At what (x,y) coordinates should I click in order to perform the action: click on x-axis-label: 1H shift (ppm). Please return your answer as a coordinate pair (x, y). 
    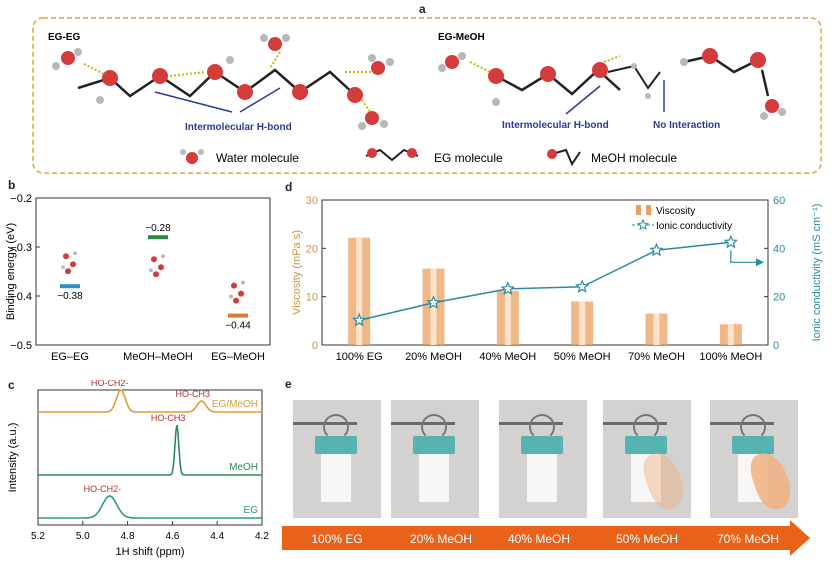
    Looking at the image, I should click on (149, 552).